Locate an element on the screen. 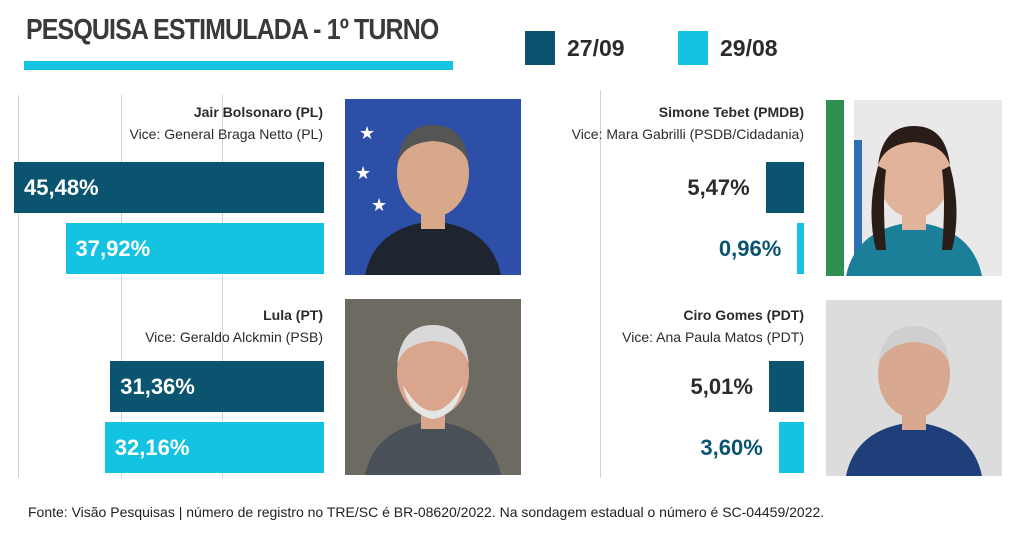 The height and width of the screenshot is (535, 1024). legend-item-2: 29/08 is located at coordinates (728, 48).